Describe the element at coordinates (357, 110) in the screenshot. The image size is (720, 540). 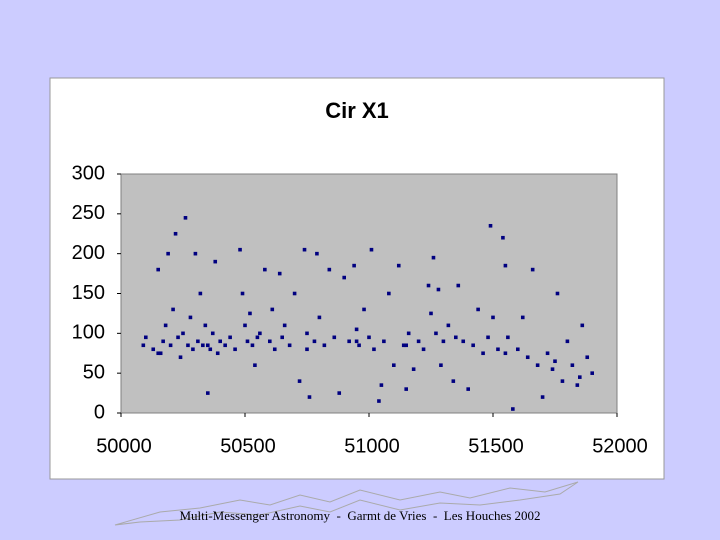
I see `chart-title: Cir X1` at that location.